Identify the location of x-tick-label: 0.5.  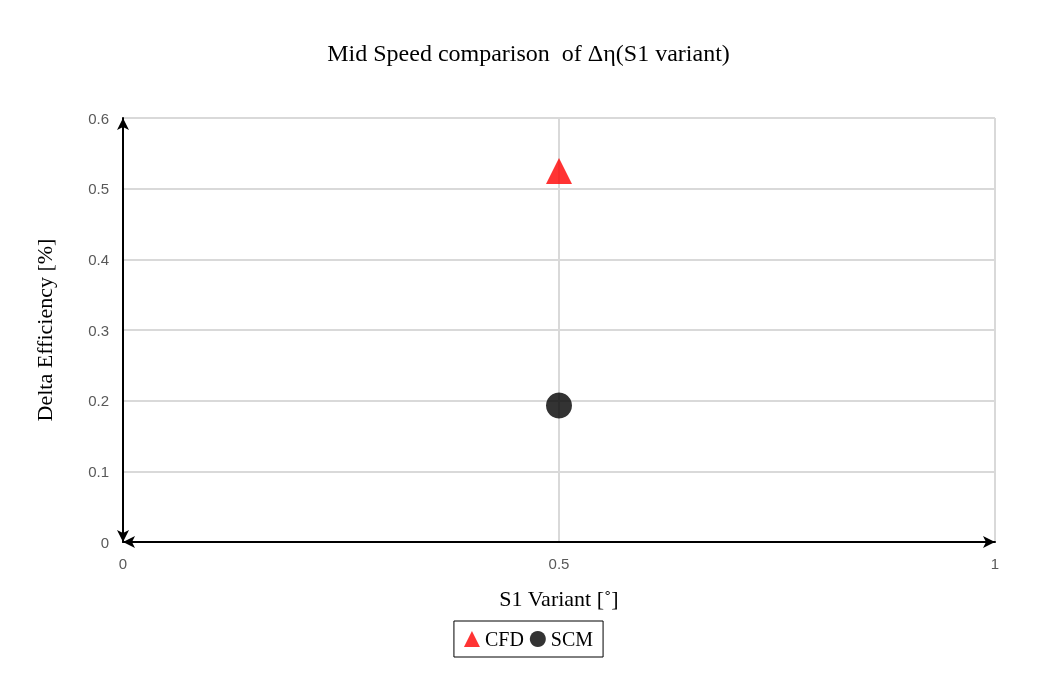
(559, 563).